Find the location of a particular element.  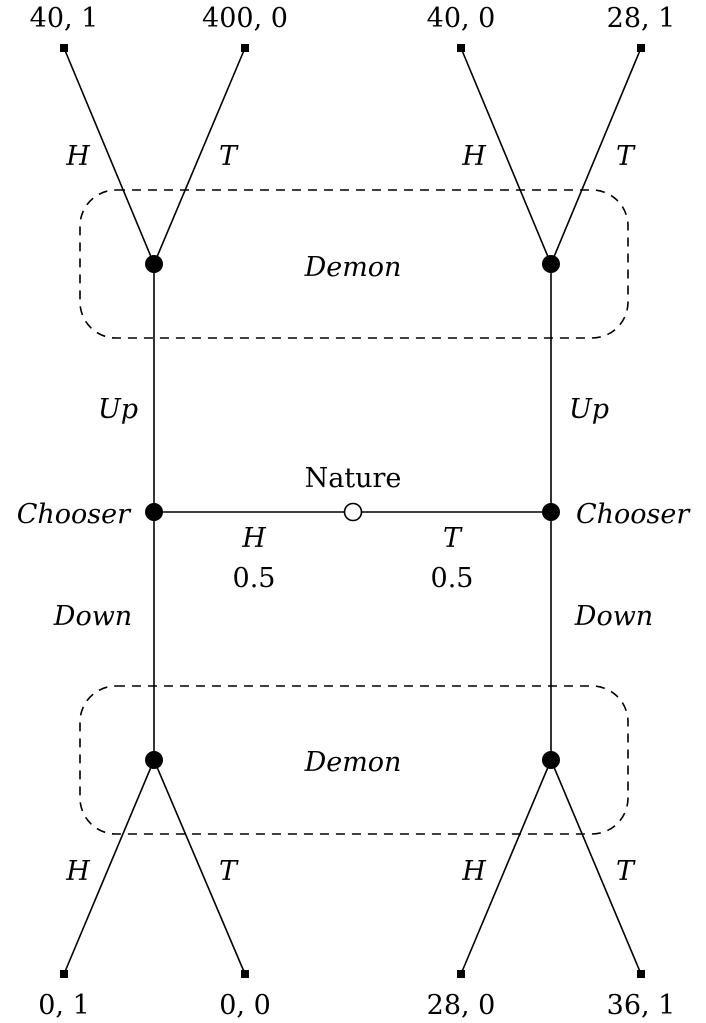

nature-node is located at coordinates (353, 512).